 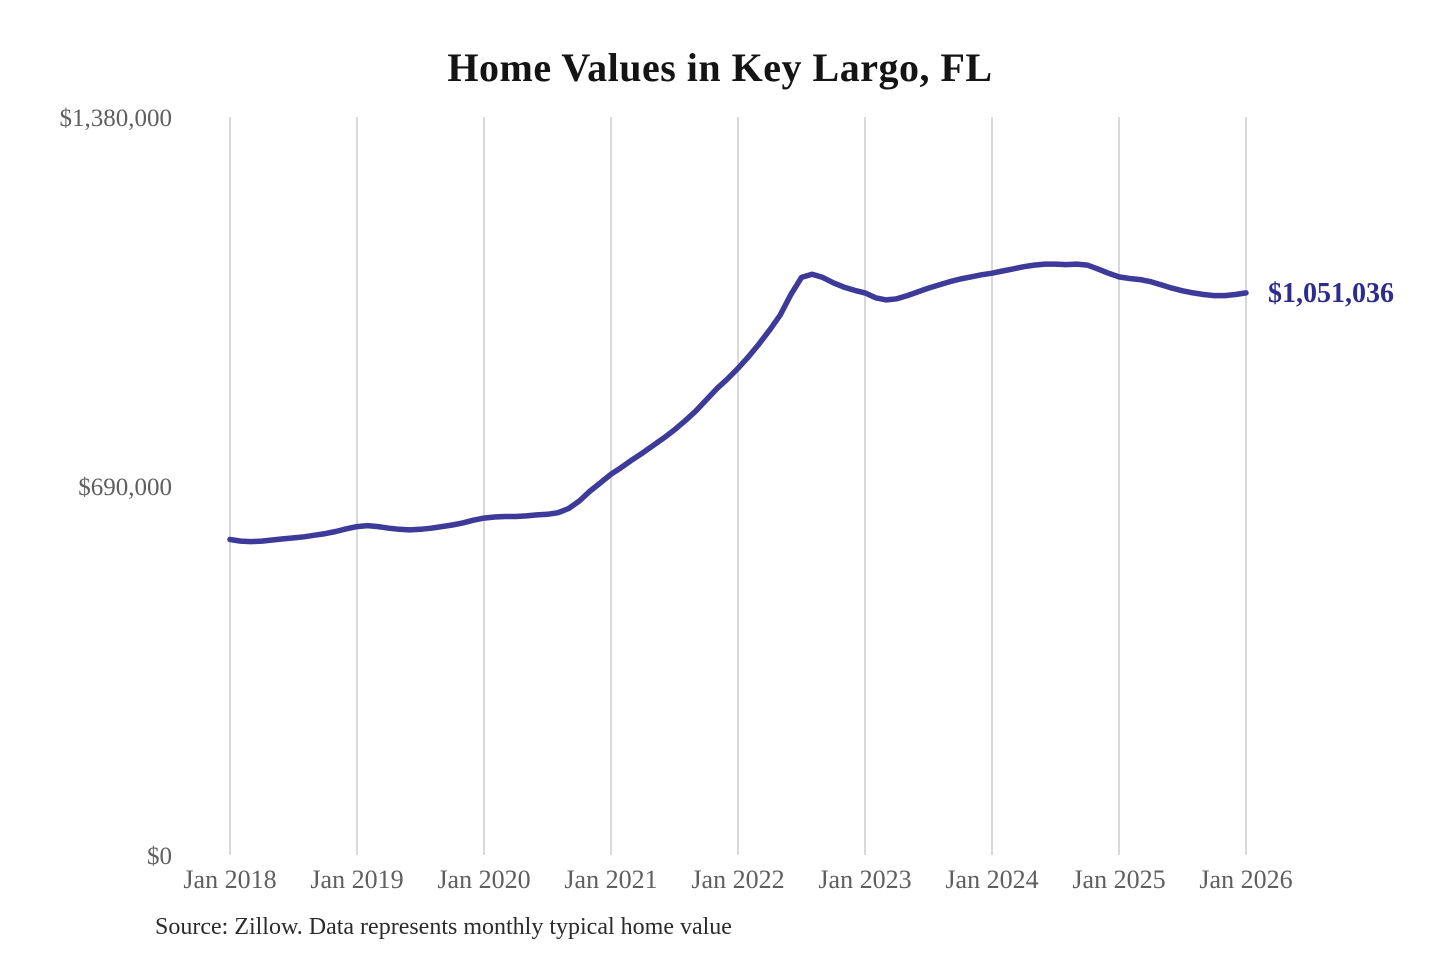 What do you see at coordinates (159, 856) in the screenshot?
I see `y-tick-label: $0` at bounding box center [159, 856].